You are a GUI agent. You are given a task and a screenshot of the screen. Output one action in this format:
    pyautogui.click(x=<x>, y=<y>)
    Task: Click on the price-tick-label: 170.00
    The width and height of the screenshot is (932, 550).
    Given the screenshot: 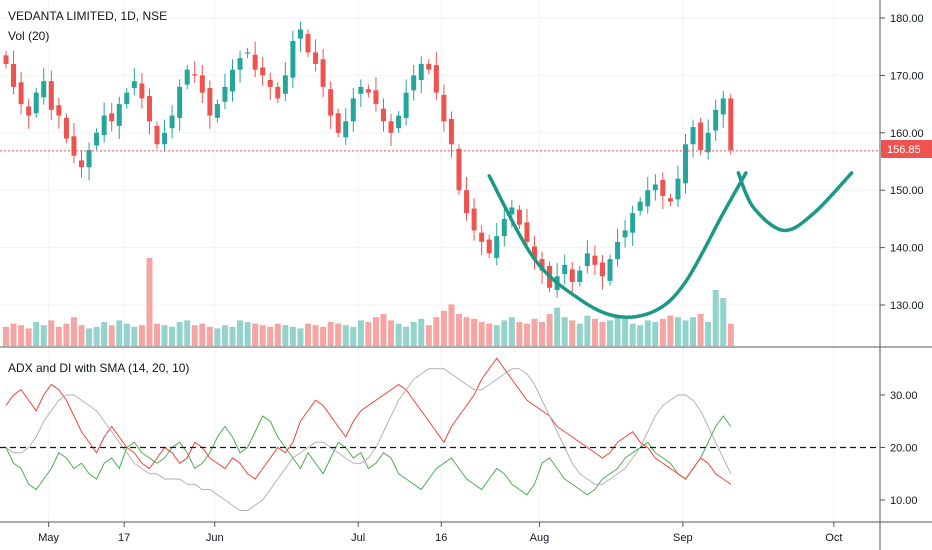 What is the action you would take?
    pyautogui.click(x=907, y=76)
    